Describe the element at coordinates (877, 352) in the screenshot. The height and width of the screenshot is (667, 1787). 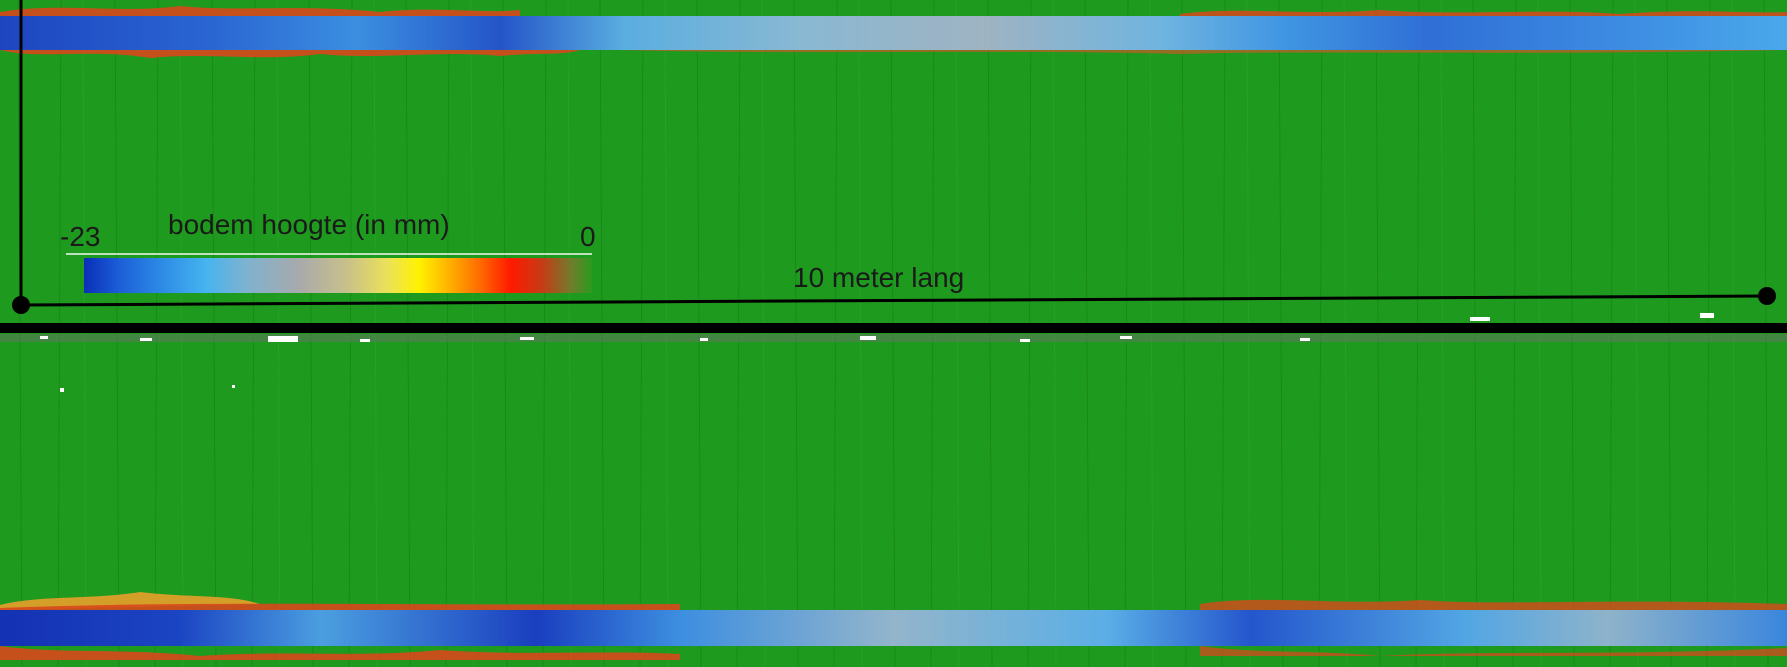
I see `divider-speckles` at that location.